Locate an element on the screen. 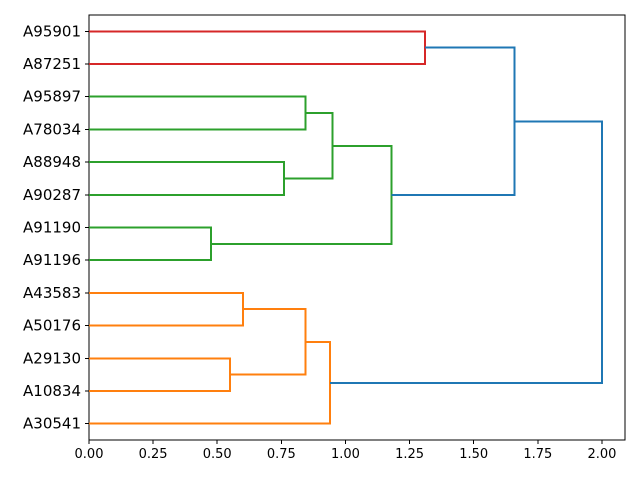 This screenshot has width=640, height=480. x-tick-label: 1.50 is located at coordinates (473, 454).